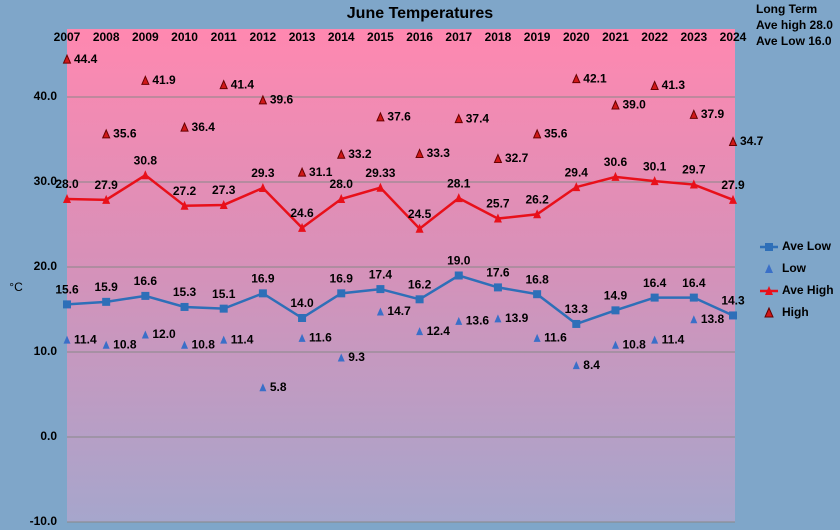 Image resolution: width=840 pixels, height=530 pixels. I want to click on legend-label: Ave Low, so click(807, 246).